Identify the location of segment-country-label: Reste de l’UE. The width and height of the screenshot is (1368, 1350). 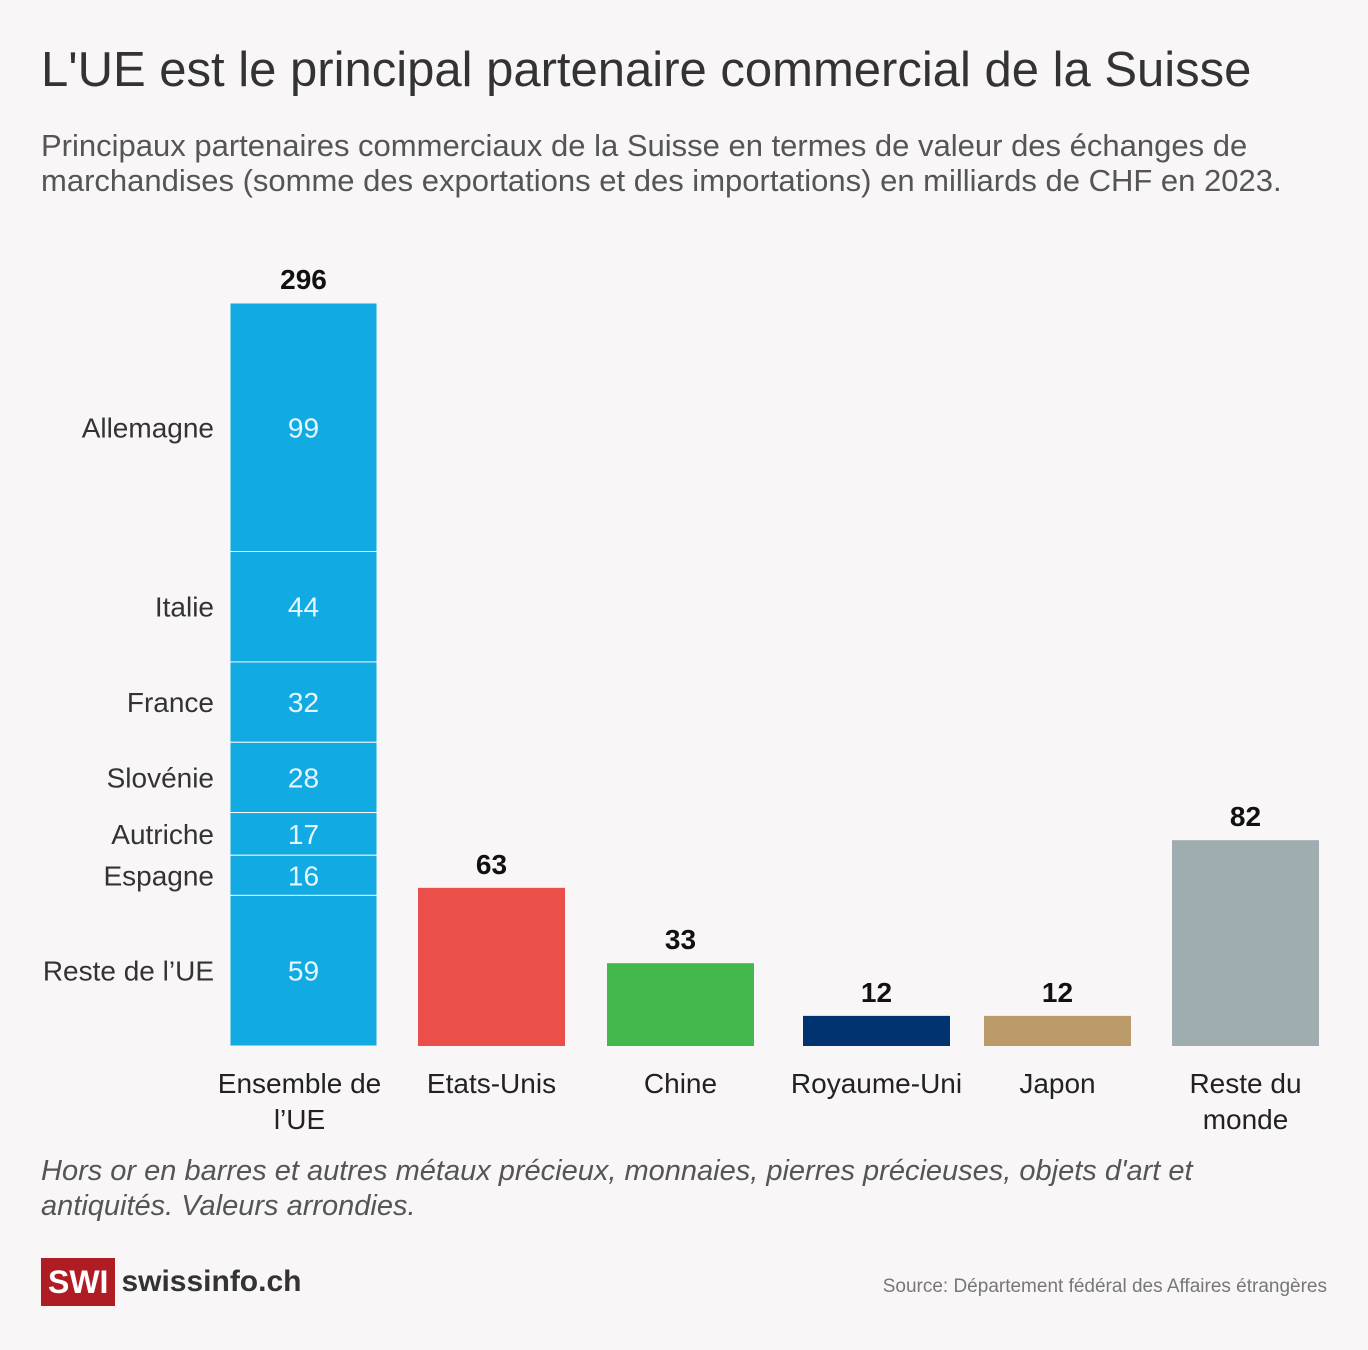
(128, 971).